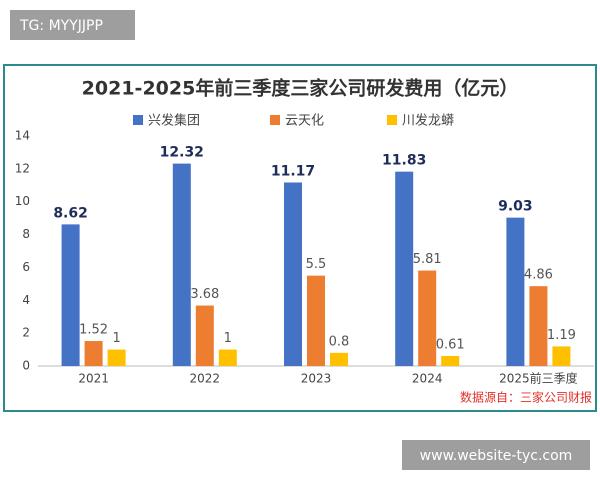 This screenshot has width=600, height=484. What do you see at coordinates (515, 207) in the screenshot?
I see `data-label: 9.03` at bounding box center [515, 207].